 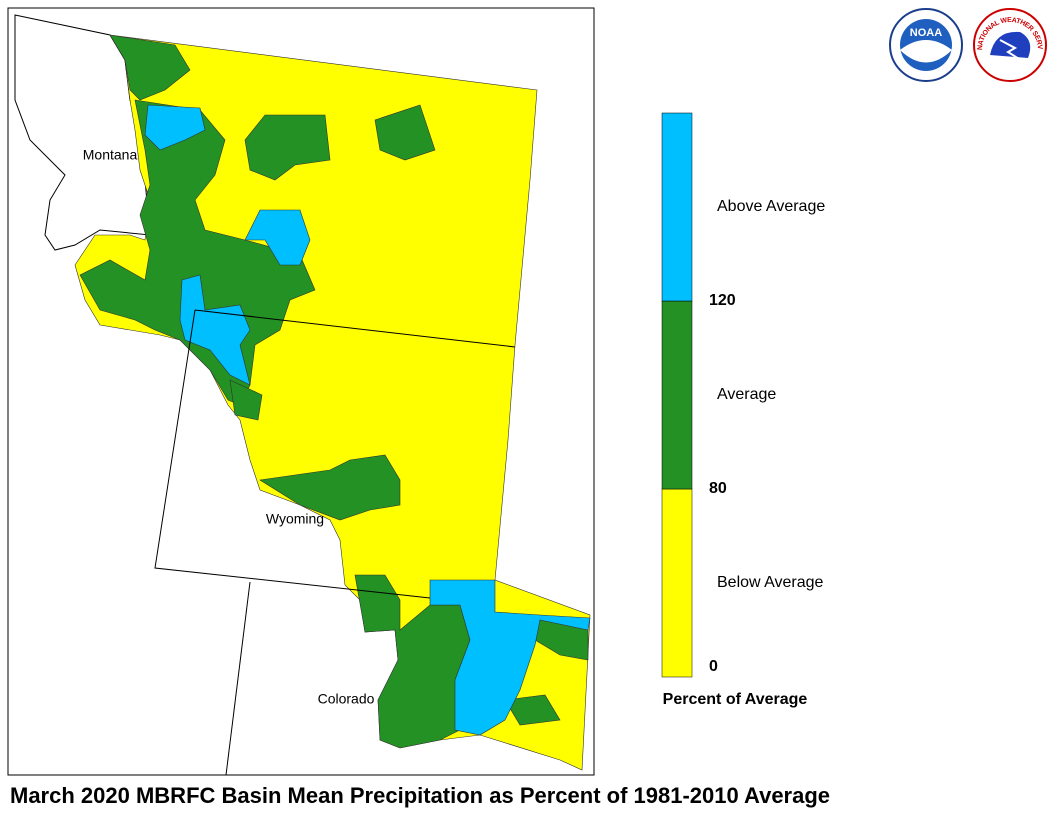 I want to click on legend-label: Average, so click(x=746, y=394).